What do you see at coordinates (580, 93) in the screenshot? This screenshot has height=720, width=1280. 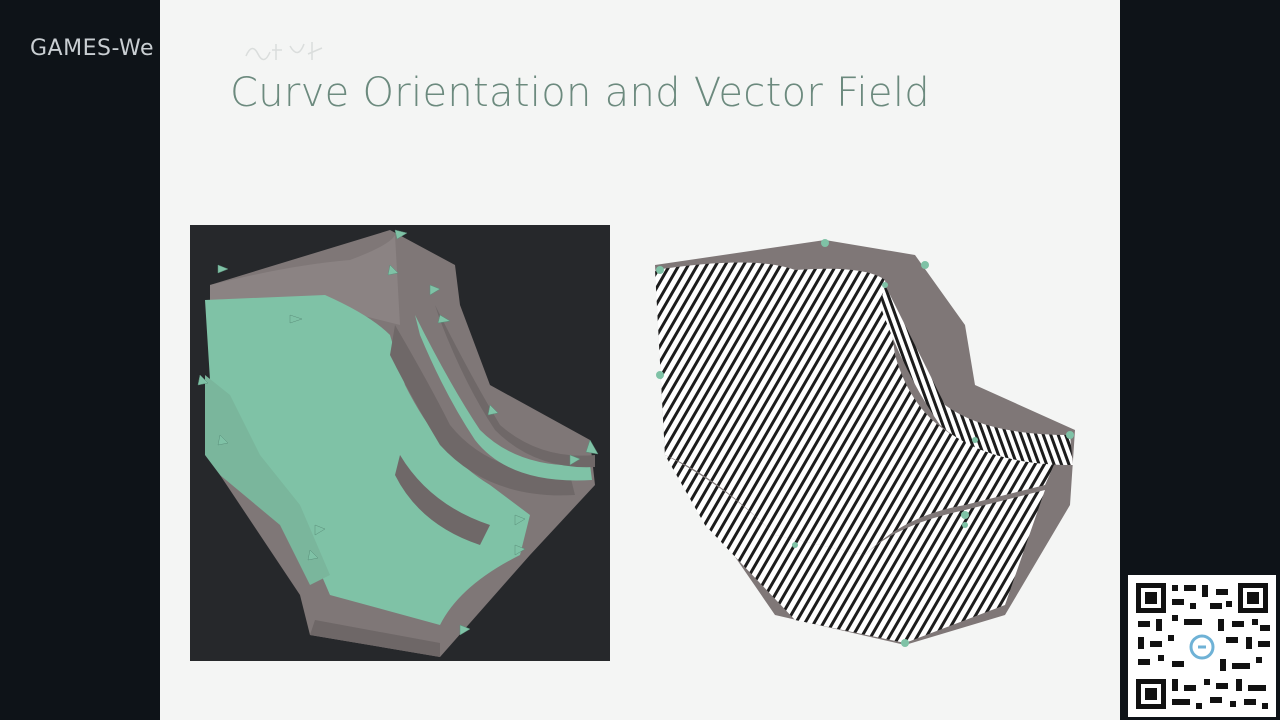 I see `slide-title: Curve Orientation and Vector Field` at bounding box center [580, 93].